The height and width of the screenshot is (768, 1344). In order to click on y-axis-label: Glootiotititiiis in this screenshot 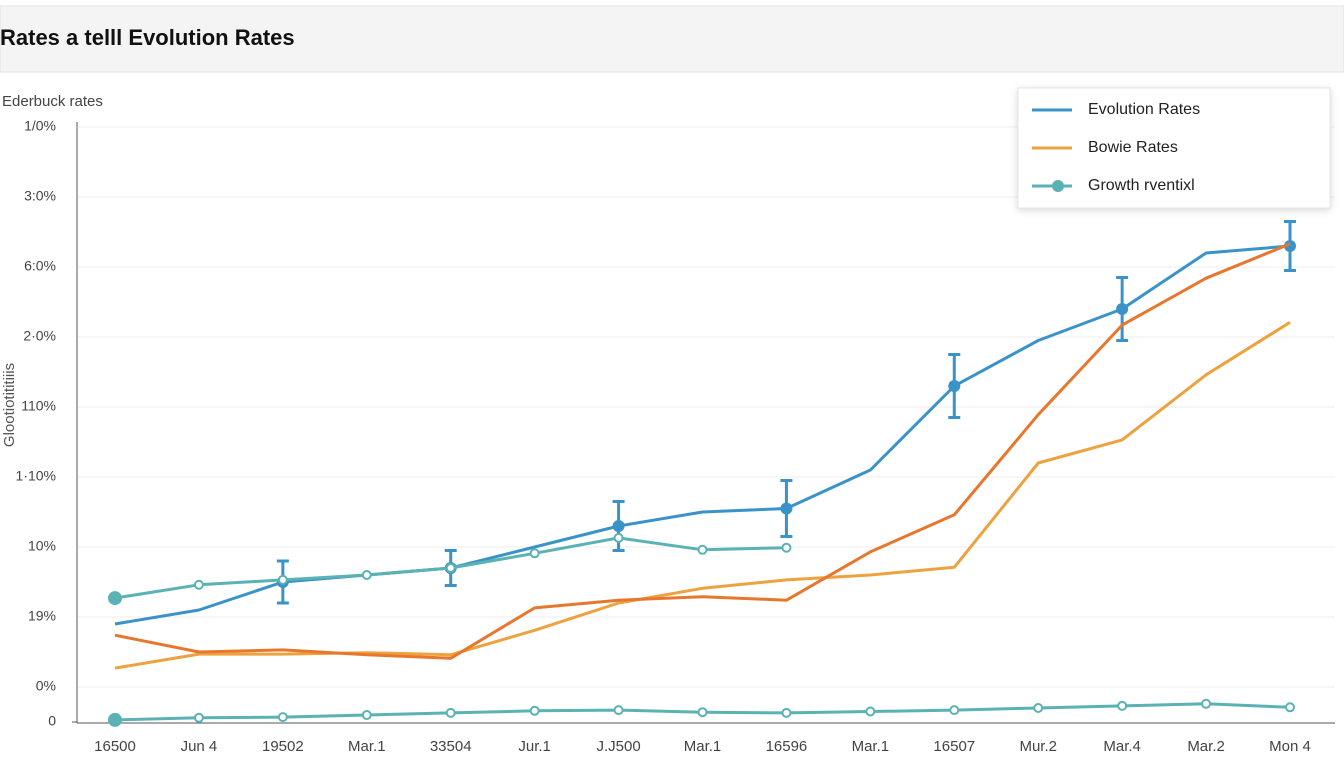, I will do `click(9, 405)`.